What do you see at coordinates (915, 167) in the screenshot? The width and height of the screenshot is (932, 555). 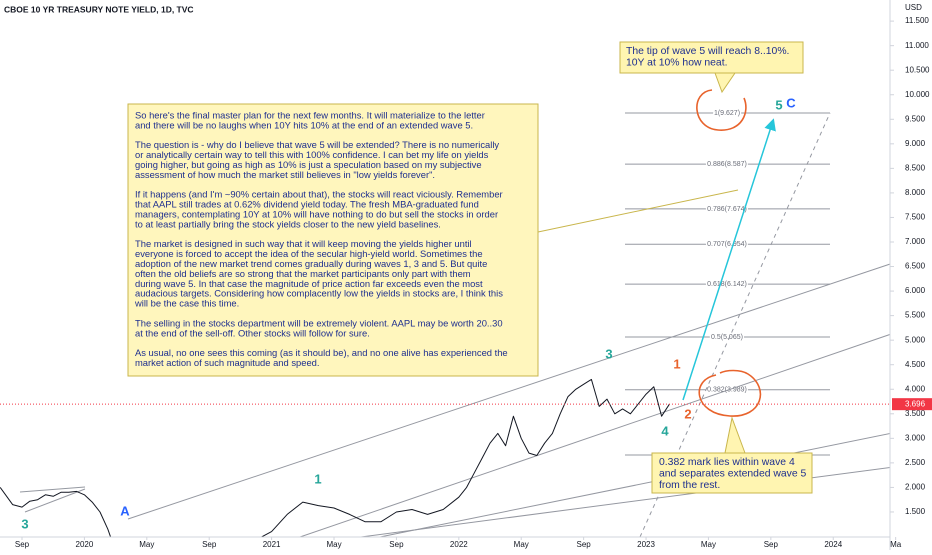 I see `y-tick-label: 8.500` at bounding box center [915, 167].